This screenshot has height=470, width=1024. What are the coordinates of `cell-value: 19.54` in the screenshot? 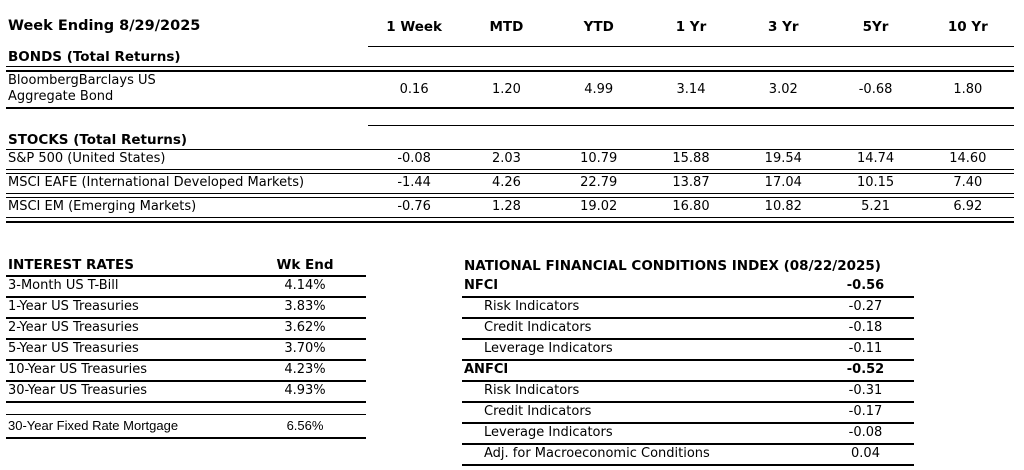 It's located at (783, 158).